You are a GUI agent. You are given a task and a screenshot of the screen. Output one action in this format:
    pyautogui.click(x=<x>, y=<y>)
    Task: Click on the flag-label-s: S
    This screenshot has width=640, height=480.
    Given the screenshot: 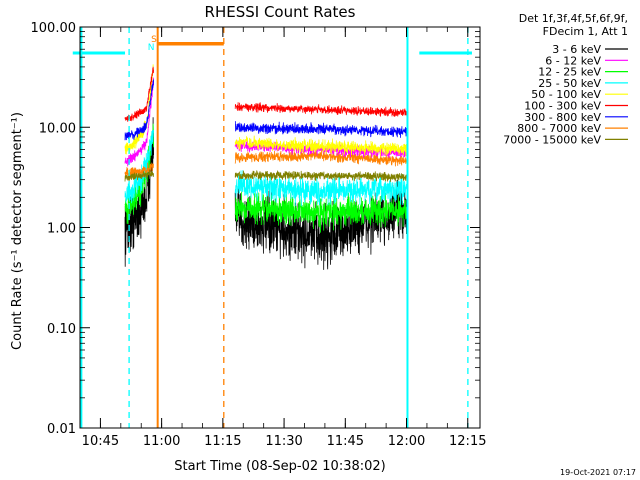 What is the action you would take?
    pyautogui.click(x=154, y=40)
    